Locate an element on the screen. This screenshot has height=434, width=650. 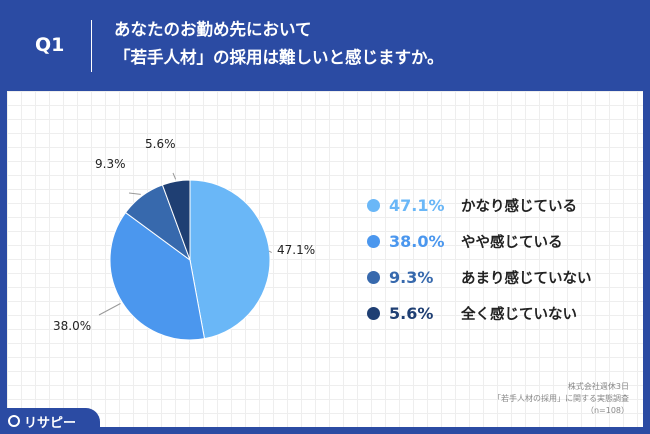
legend-item: 47.1% かなり感じている is located at coordinates (479, 205).